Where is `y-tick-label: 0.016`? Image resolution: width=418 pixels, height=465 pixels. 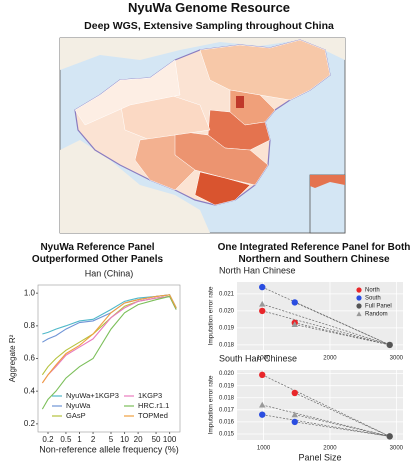
y-tick-label: 0.016 is located at coordinates (227, 422).